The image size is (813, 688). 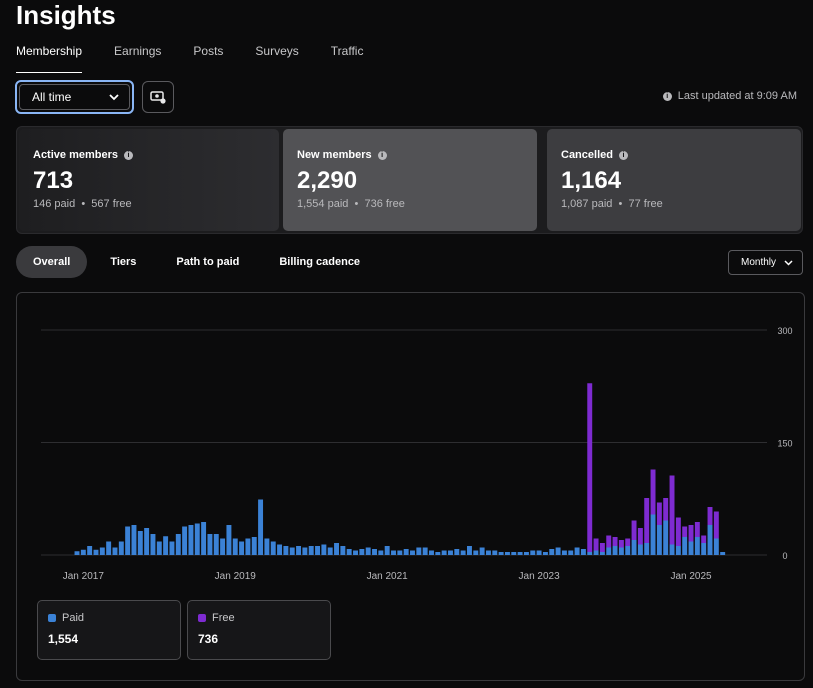 What do you see at coordinates (49, 58) in the screenshot?
I see `tab-membership: Membership` at bounding box center [49, 58].